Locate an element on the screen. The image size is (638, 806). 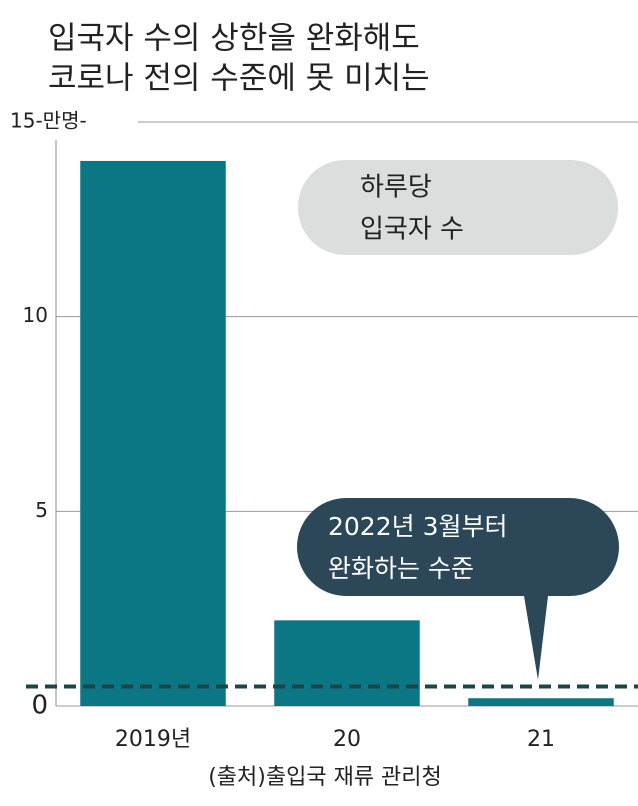
callout-text: 완화하는 수준 is located at coordinates (401, 568).